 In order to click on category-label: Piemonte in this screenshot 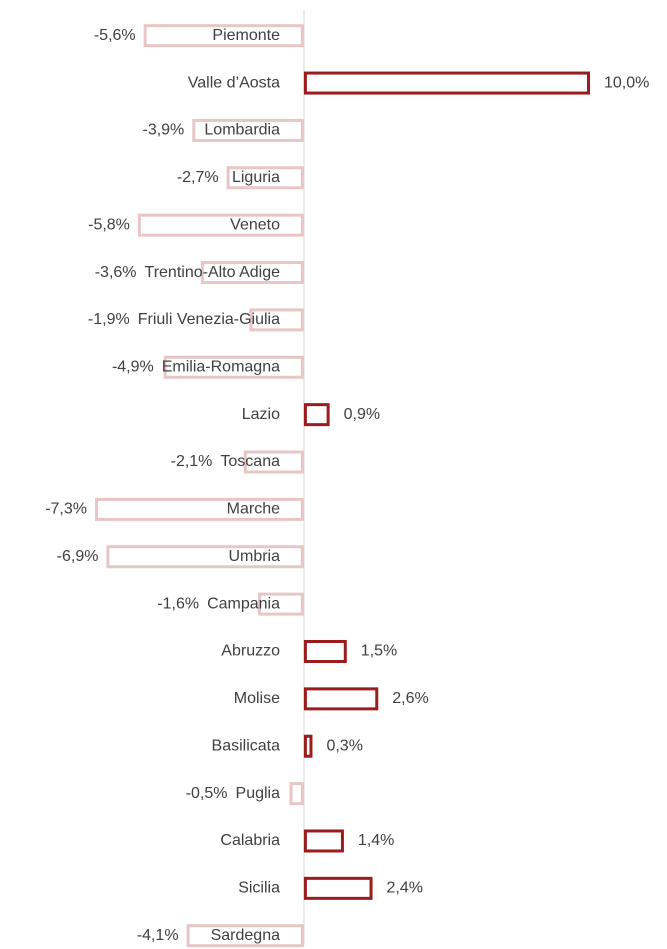, I will do `click(246, 35)`.